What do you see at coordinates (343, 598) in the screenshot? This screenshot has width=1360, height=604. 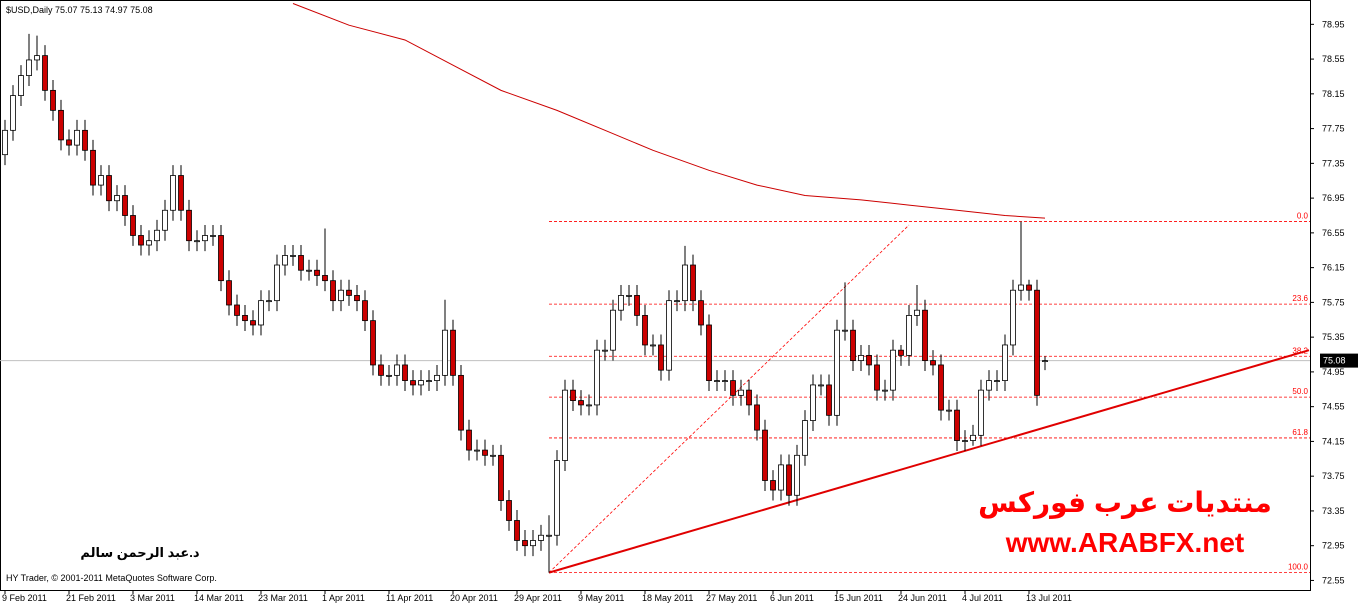 I see `x-tick-label: 1 Apr 2011` at bounding box center [343, 598].